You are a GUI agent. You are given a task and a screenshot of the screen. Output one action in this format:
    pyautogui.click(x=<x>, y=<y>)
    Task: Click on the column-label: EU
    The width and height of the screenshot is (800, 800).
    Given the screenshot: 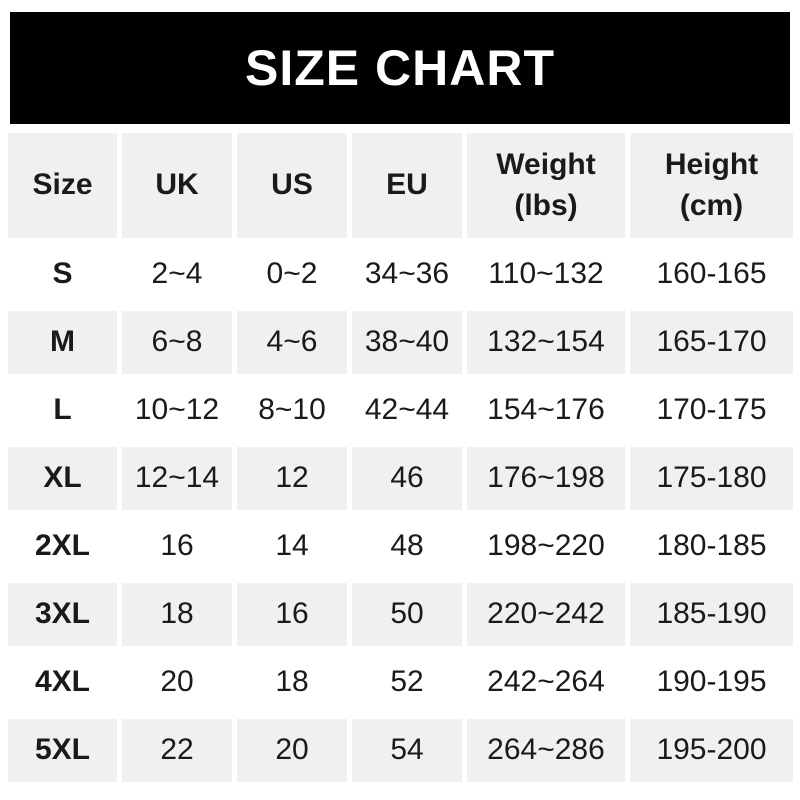 What is the action you would take?
    pyautogui.click(x=407, y=185)
    